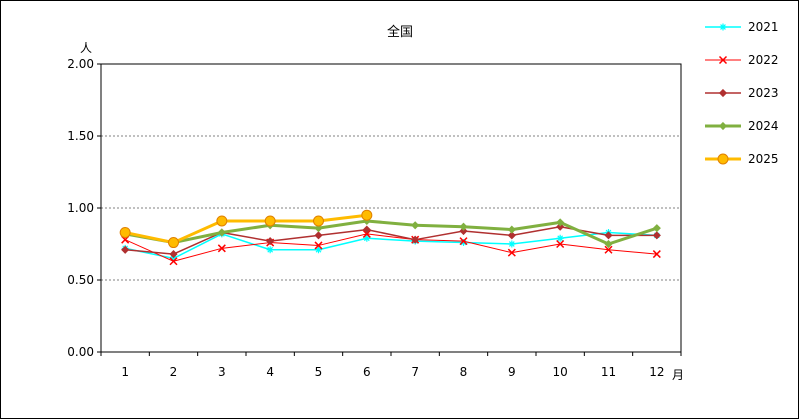  Describe the element at coordinates (763, 159) in the screenshot. I see `legend-label: 2025` at that location.